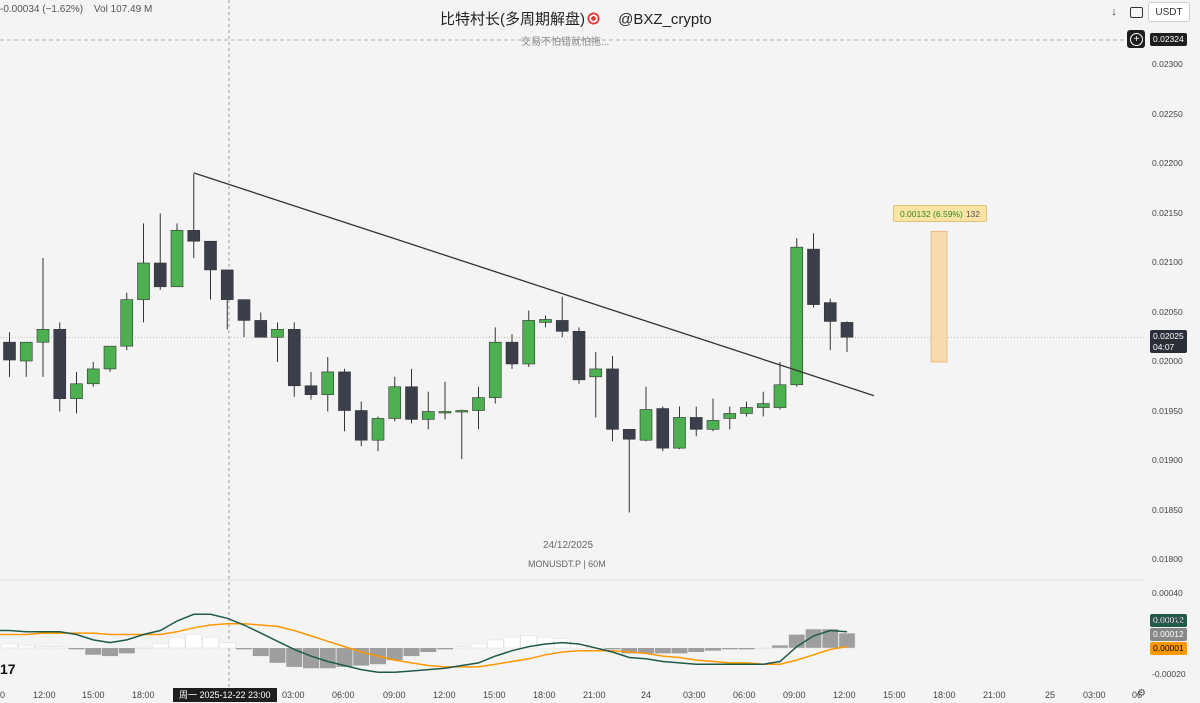  I want to click on macd-axis-label: -0.00020, so click(1169, 674).